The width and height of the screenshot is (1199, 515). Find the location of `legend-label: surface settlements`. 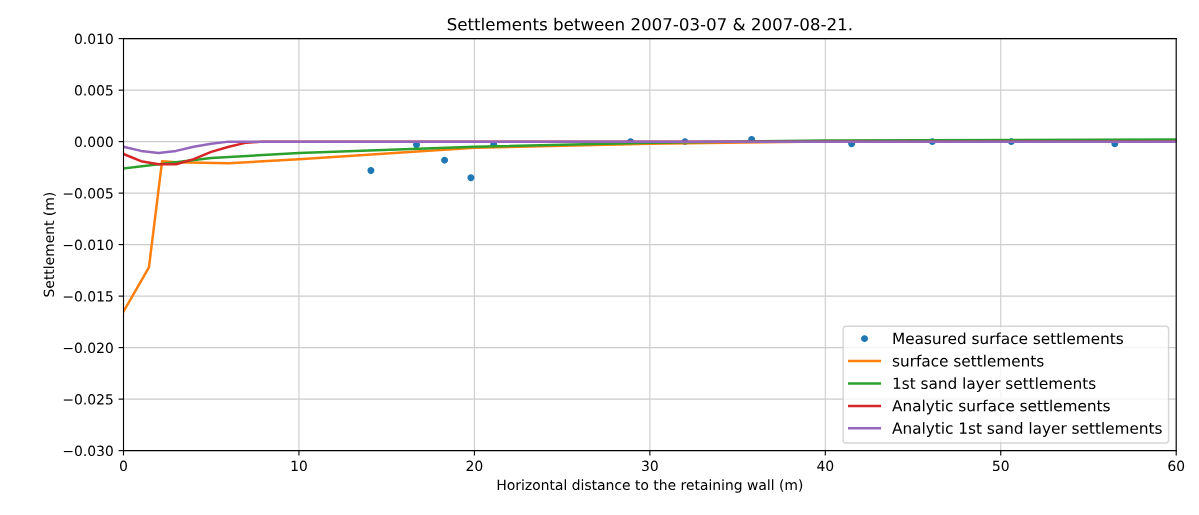

legend-label: surface settlements is located at coordinates (968, 360).